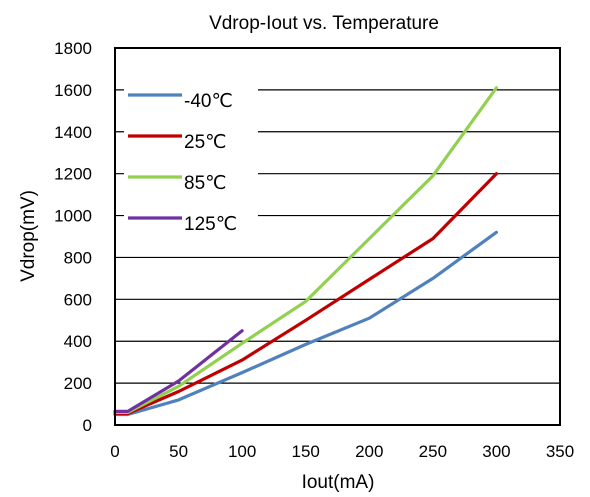 This screenshot has width=590, height=497. I want to click on y-tick-label: 800, so click(78, 257).